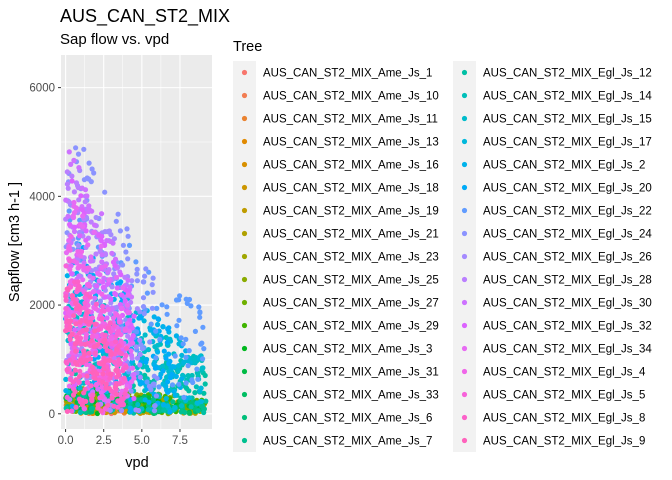 The height and width of the screenshot is (480, 672). Describe the element at coordinates (351, 166) in the screenshot. I see `legend-label: AUS_CAN_ST2_MIX_Ame_Js_16` at that location.